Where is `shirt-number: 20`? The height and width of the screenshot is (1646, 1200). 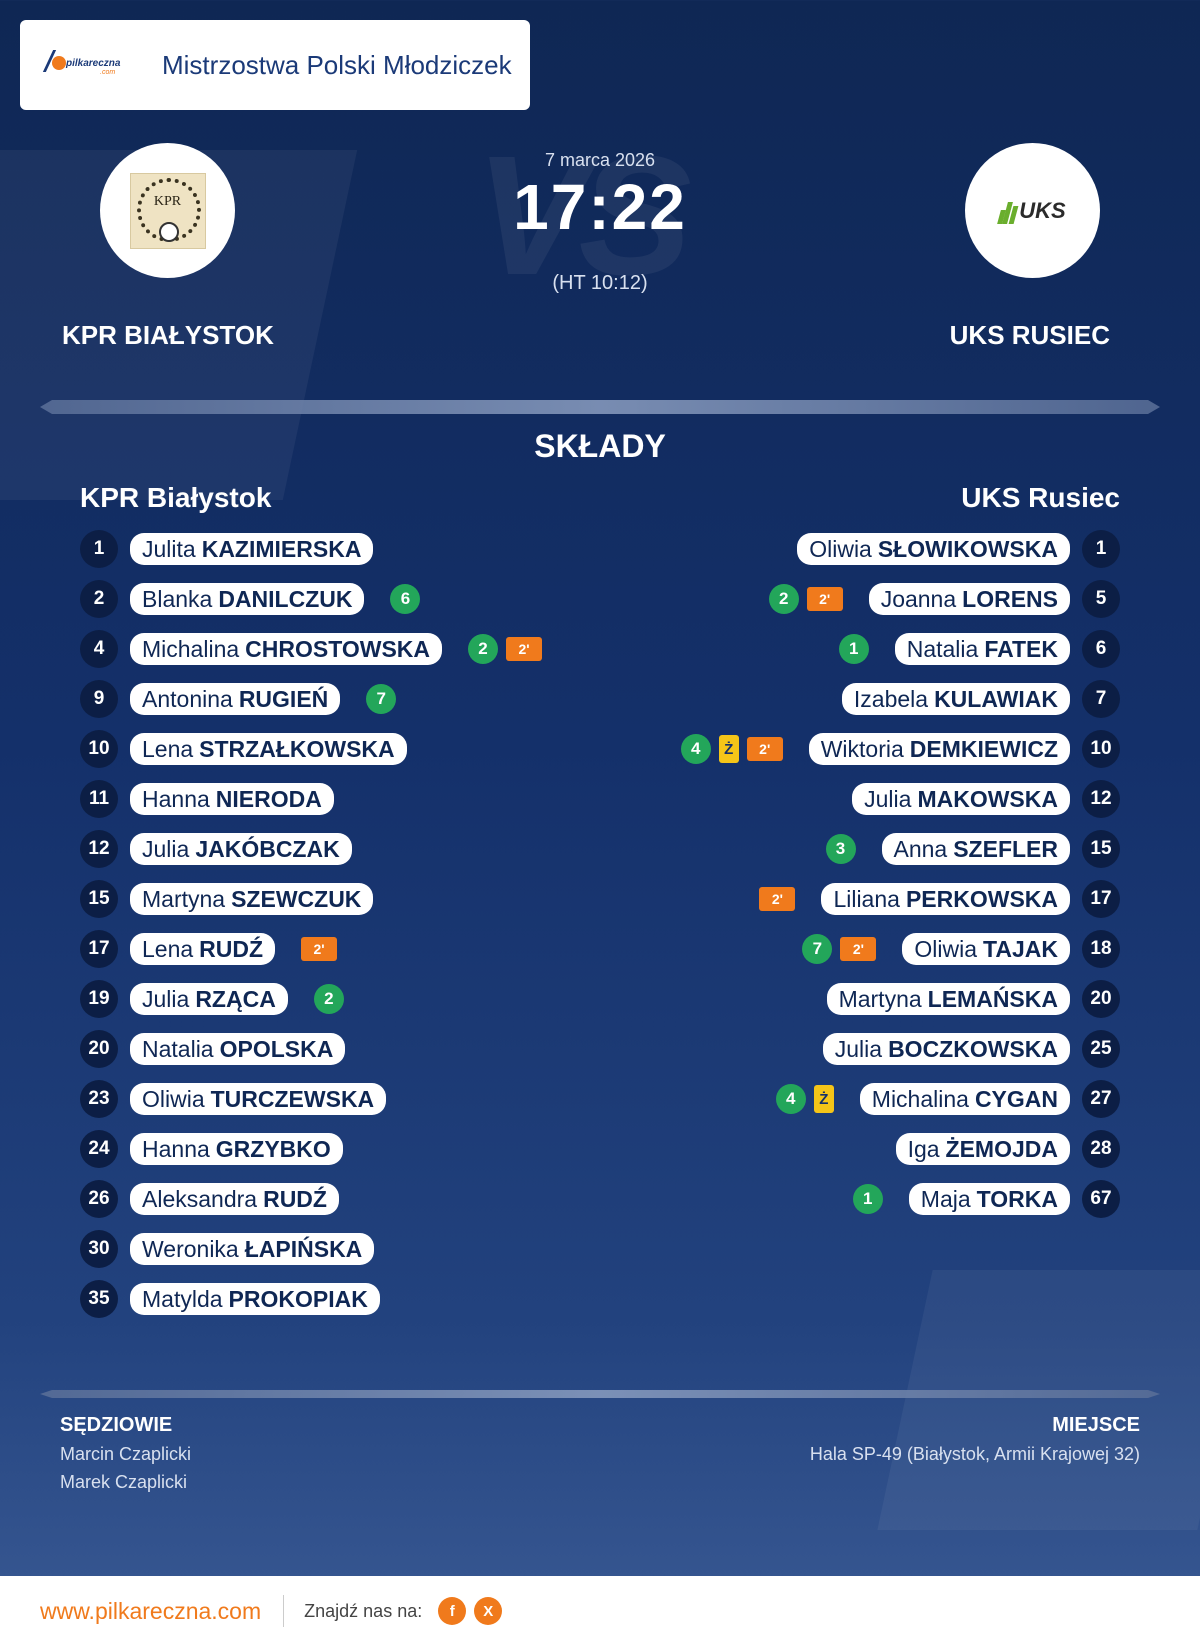
shirt-number: 20 is located at coordinates (1101, 999).